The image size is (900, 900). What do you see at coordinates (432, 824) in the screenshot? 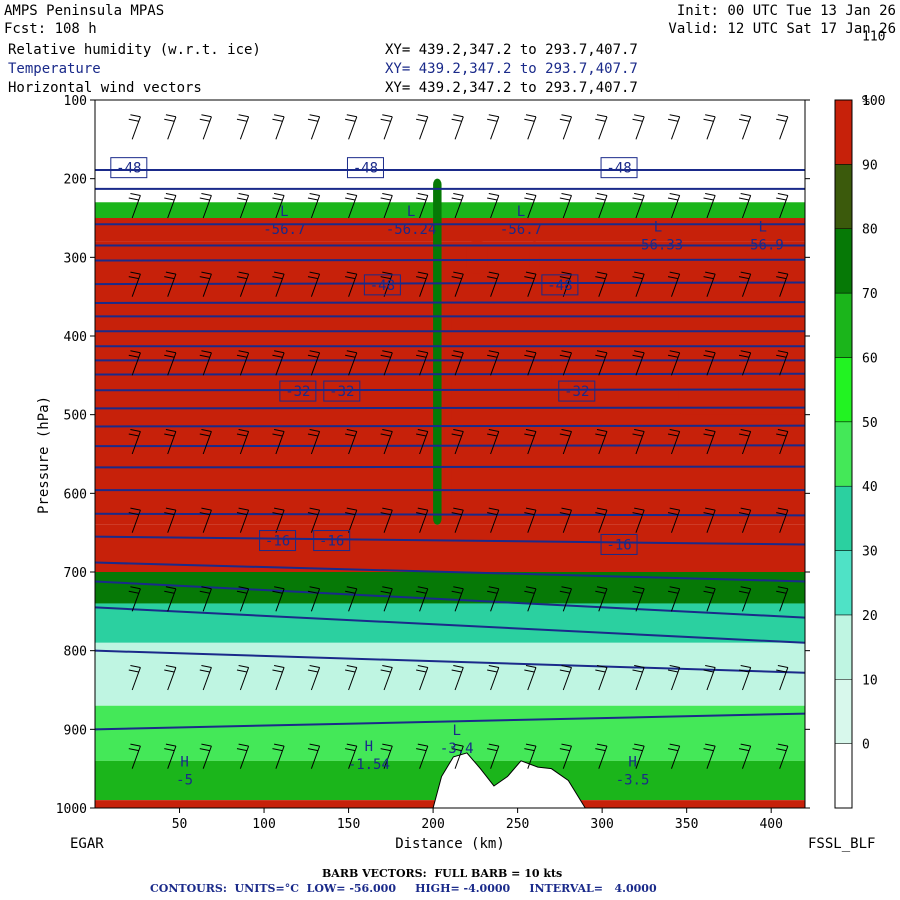
I see `x-tick-label: 200` at bounding box center [432, 824].